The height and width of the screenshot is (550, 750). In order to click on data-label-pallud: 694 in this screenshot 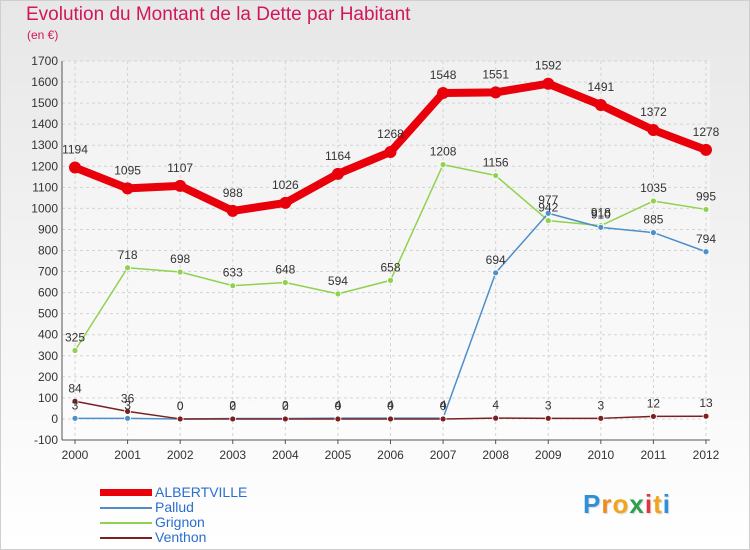, I will do `click(496, 260)`.